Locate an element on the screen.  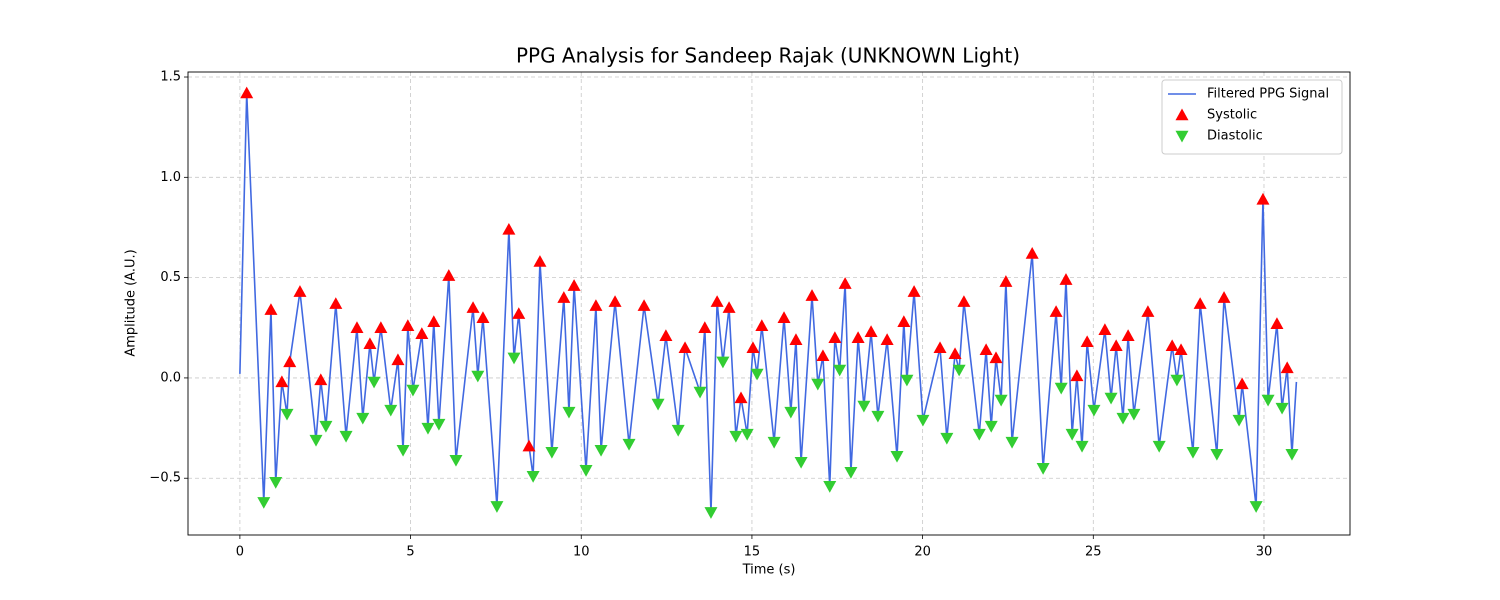
x-tick-label: 10 is located at coordinates (581, 552).